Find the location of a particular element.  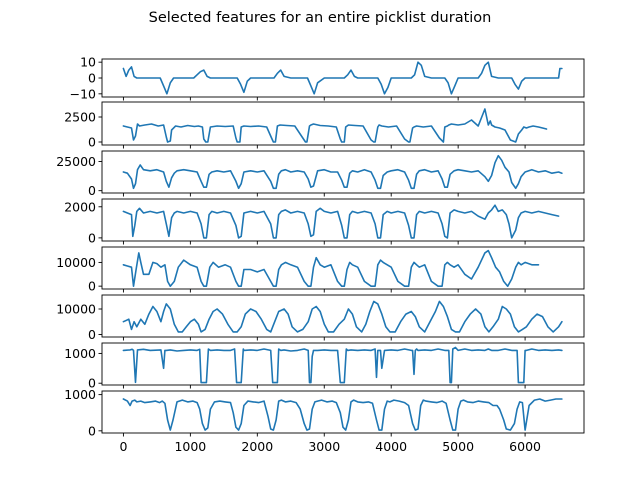

subplot-2: 0 2500 is located at coordinates (324, 125).